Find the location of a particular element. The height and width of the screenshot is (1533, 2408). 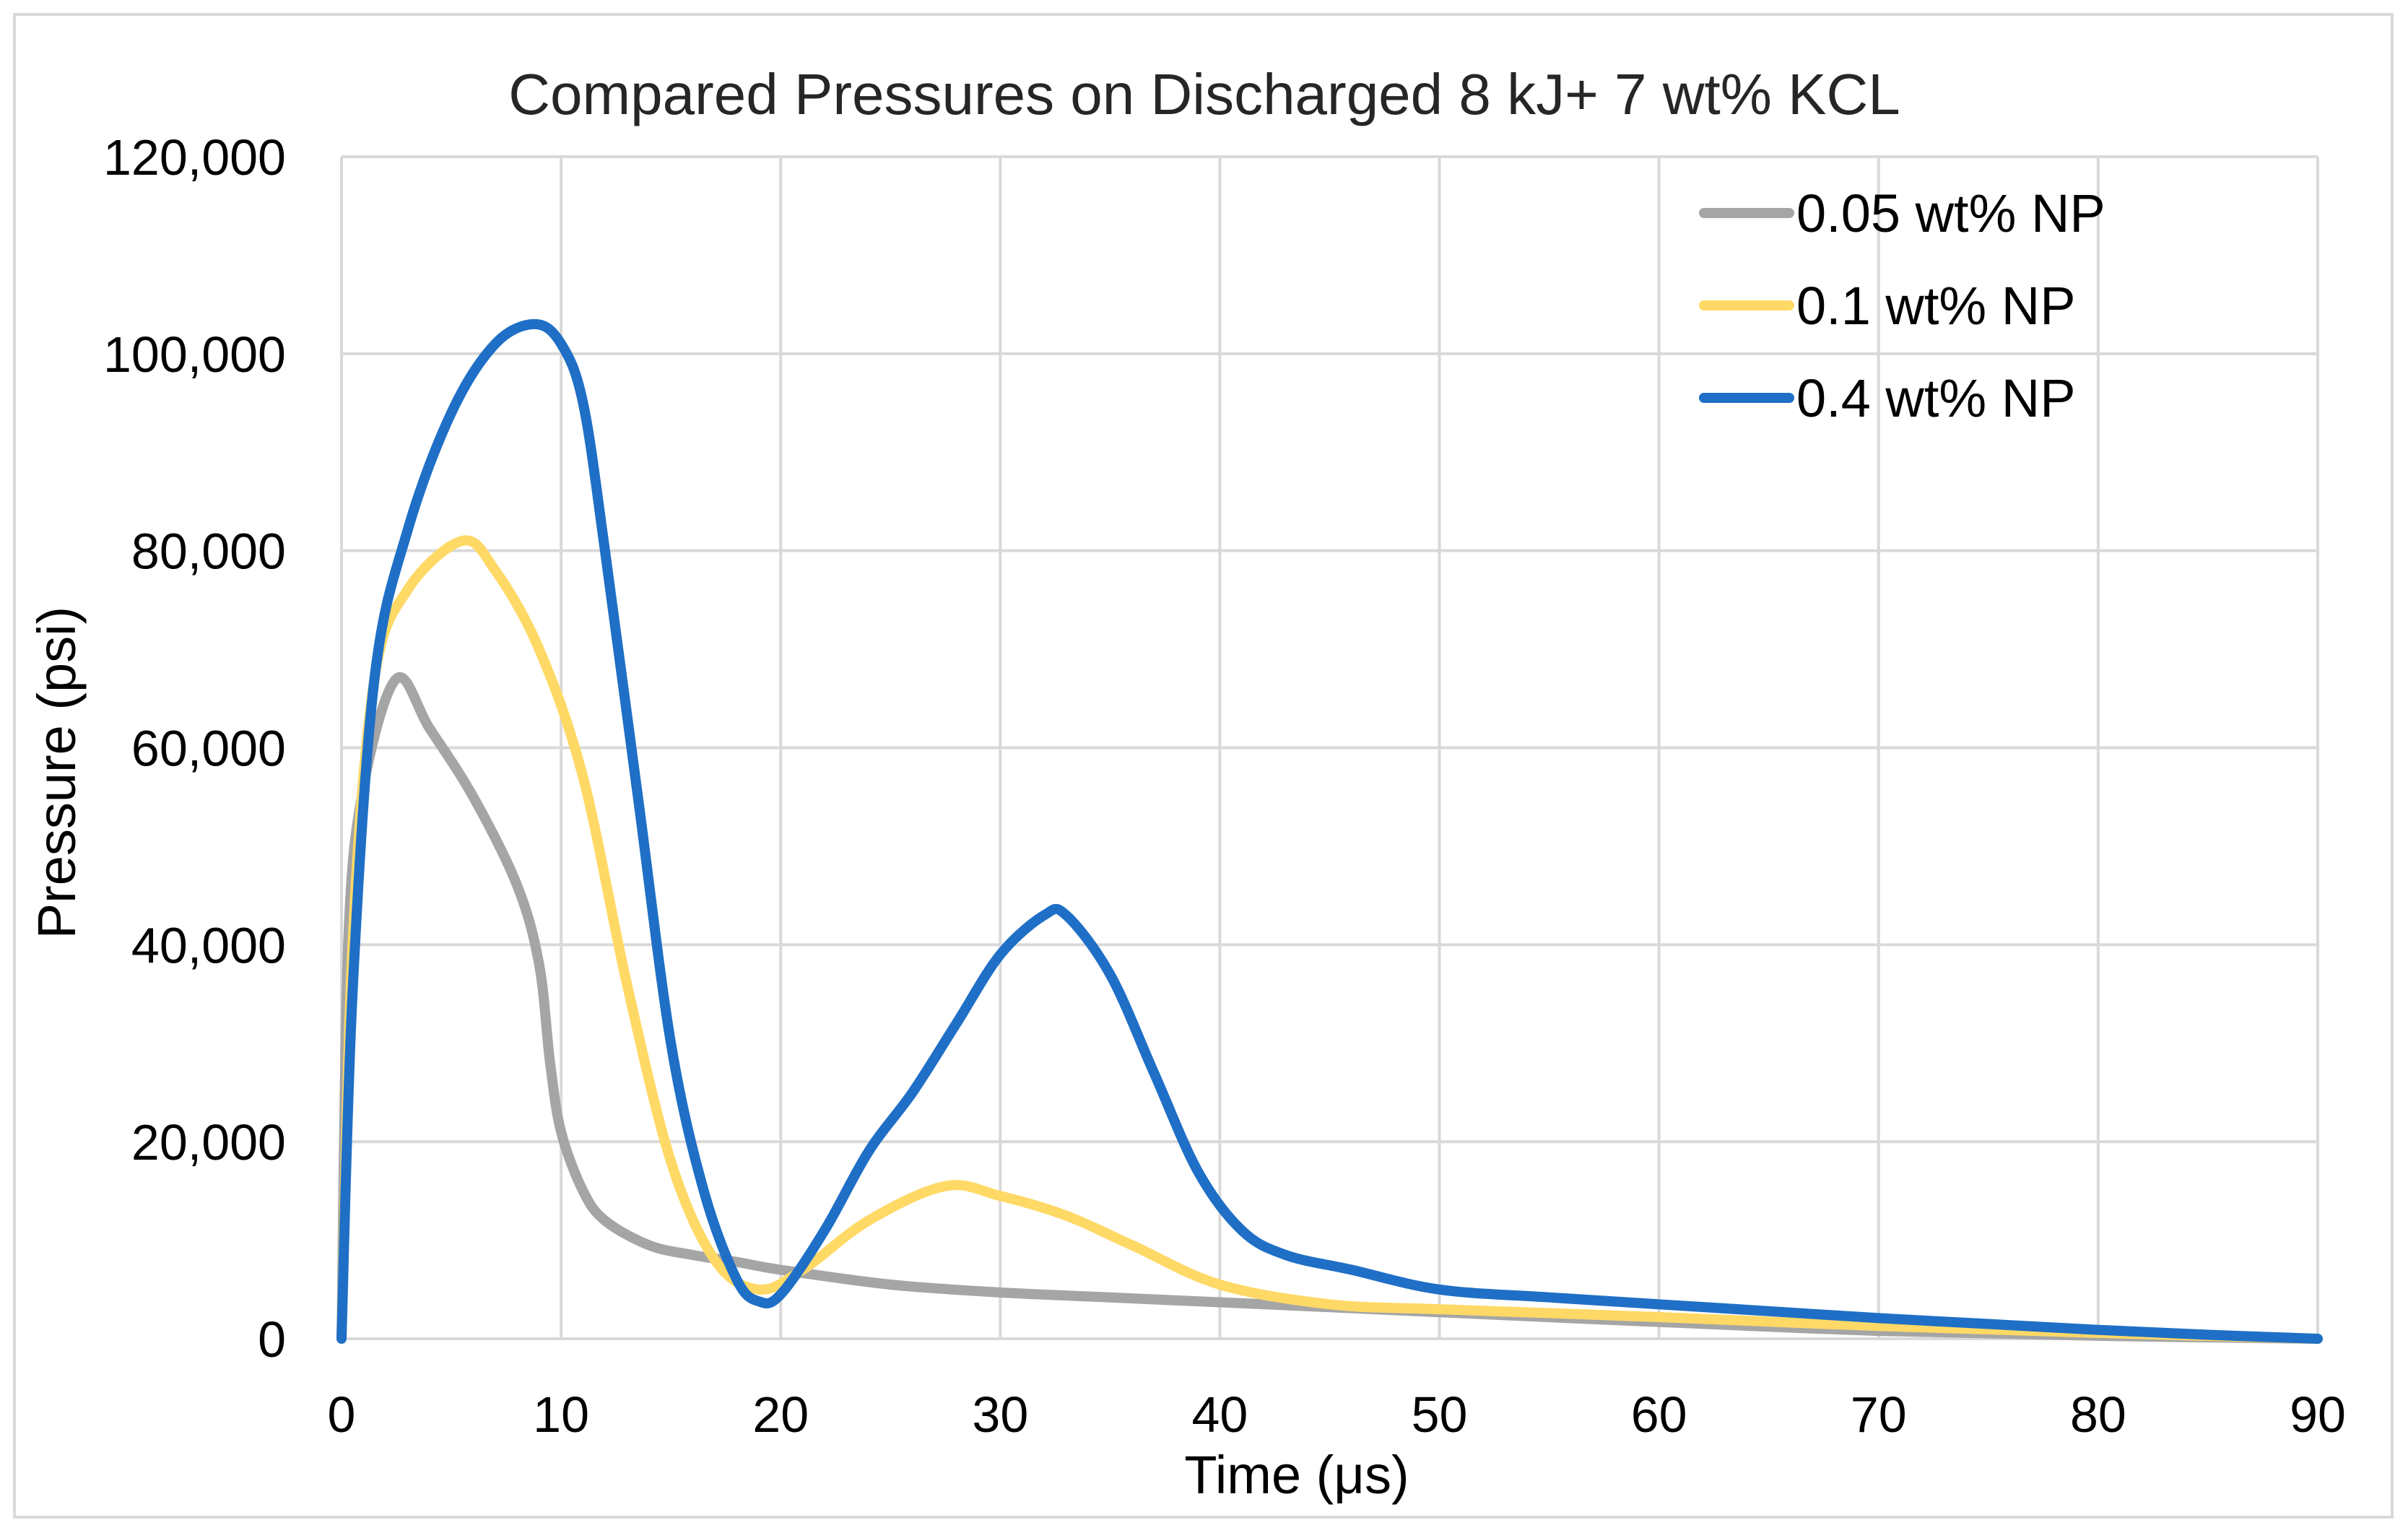

legend-label: 0.1 wt% NP is located at coordinates (1936, 306).